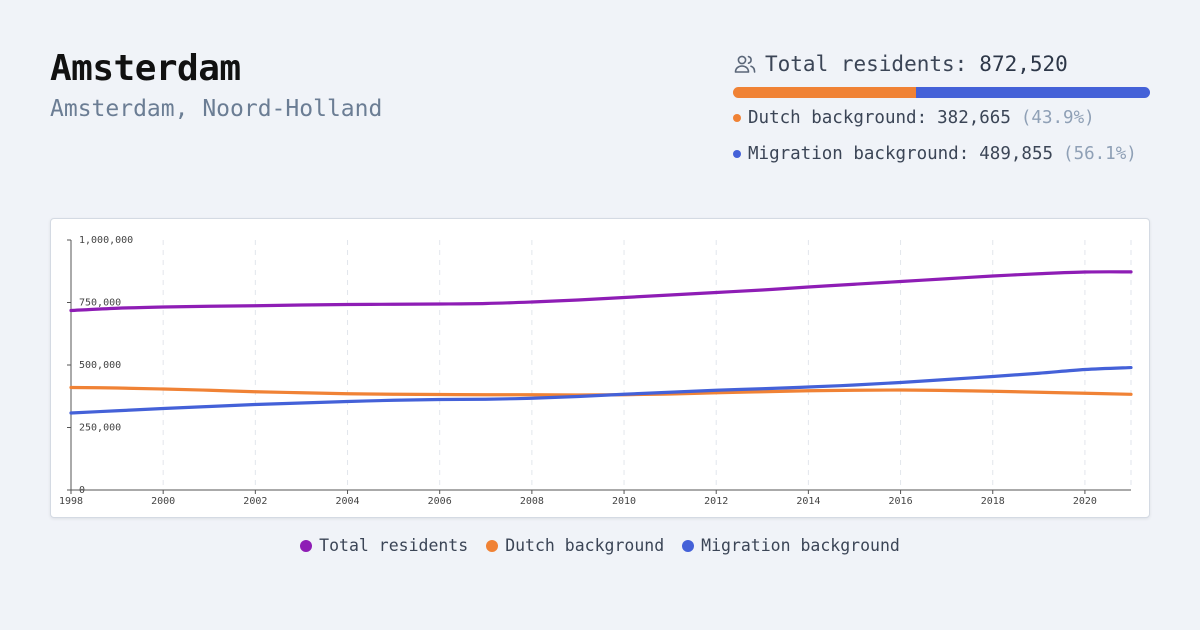 Image resolution: width=1200 pixels, height=630 pixels. What do you see at coordinates (859, 154) in the screenshot?
I see `migration-background-label: Migration background:` at bounding box center [859, 154].